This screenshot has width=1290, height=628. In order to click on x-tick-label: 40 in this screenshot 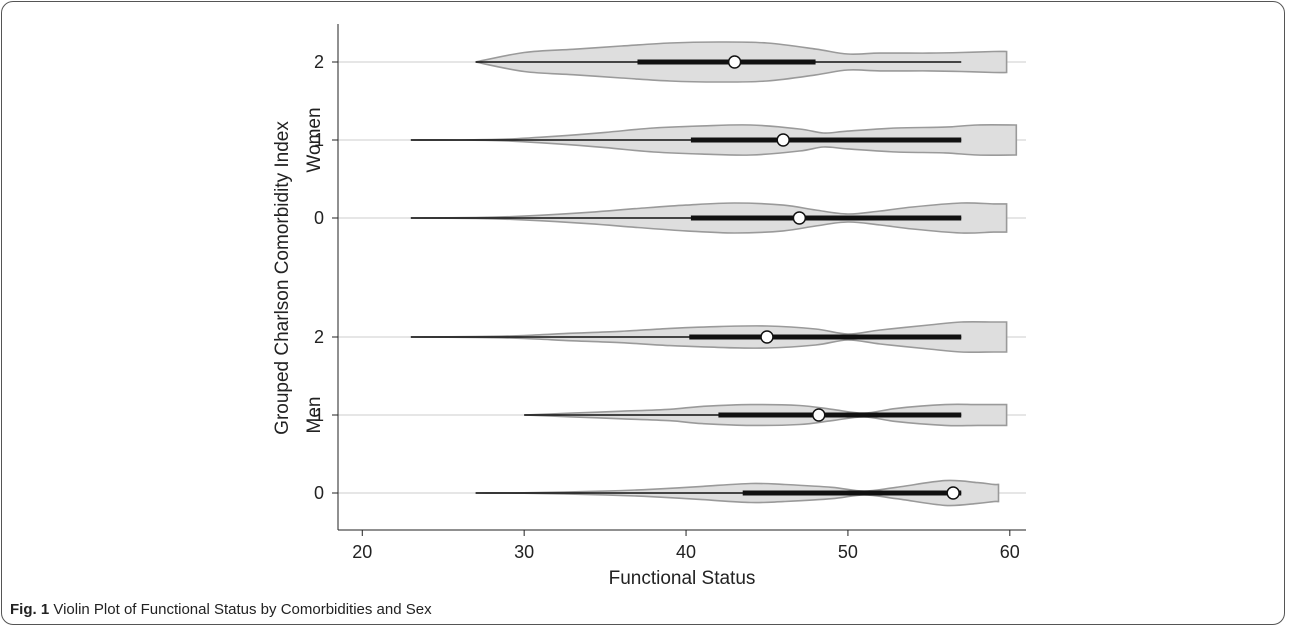, I will do `click(686, 552)`.